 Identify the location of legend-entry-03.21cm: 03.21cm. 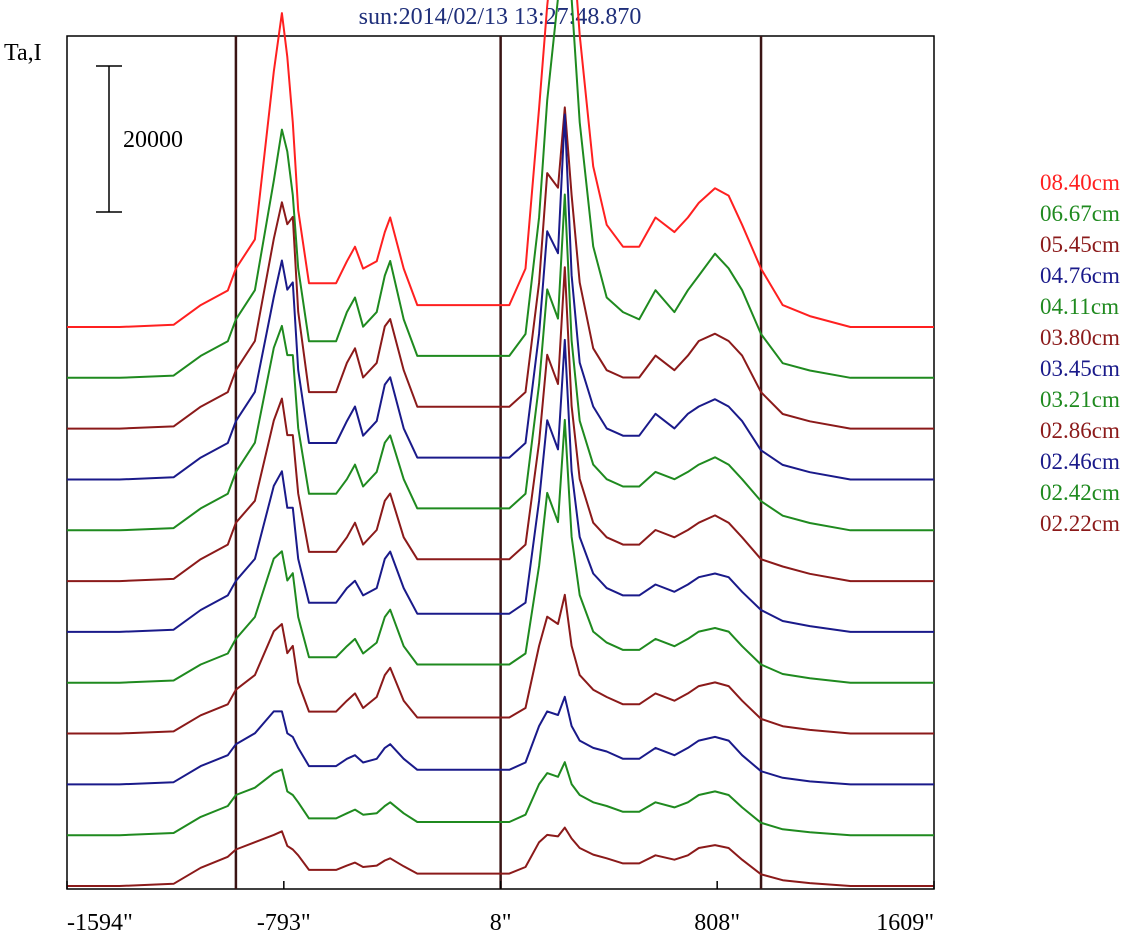
(1080, 399).